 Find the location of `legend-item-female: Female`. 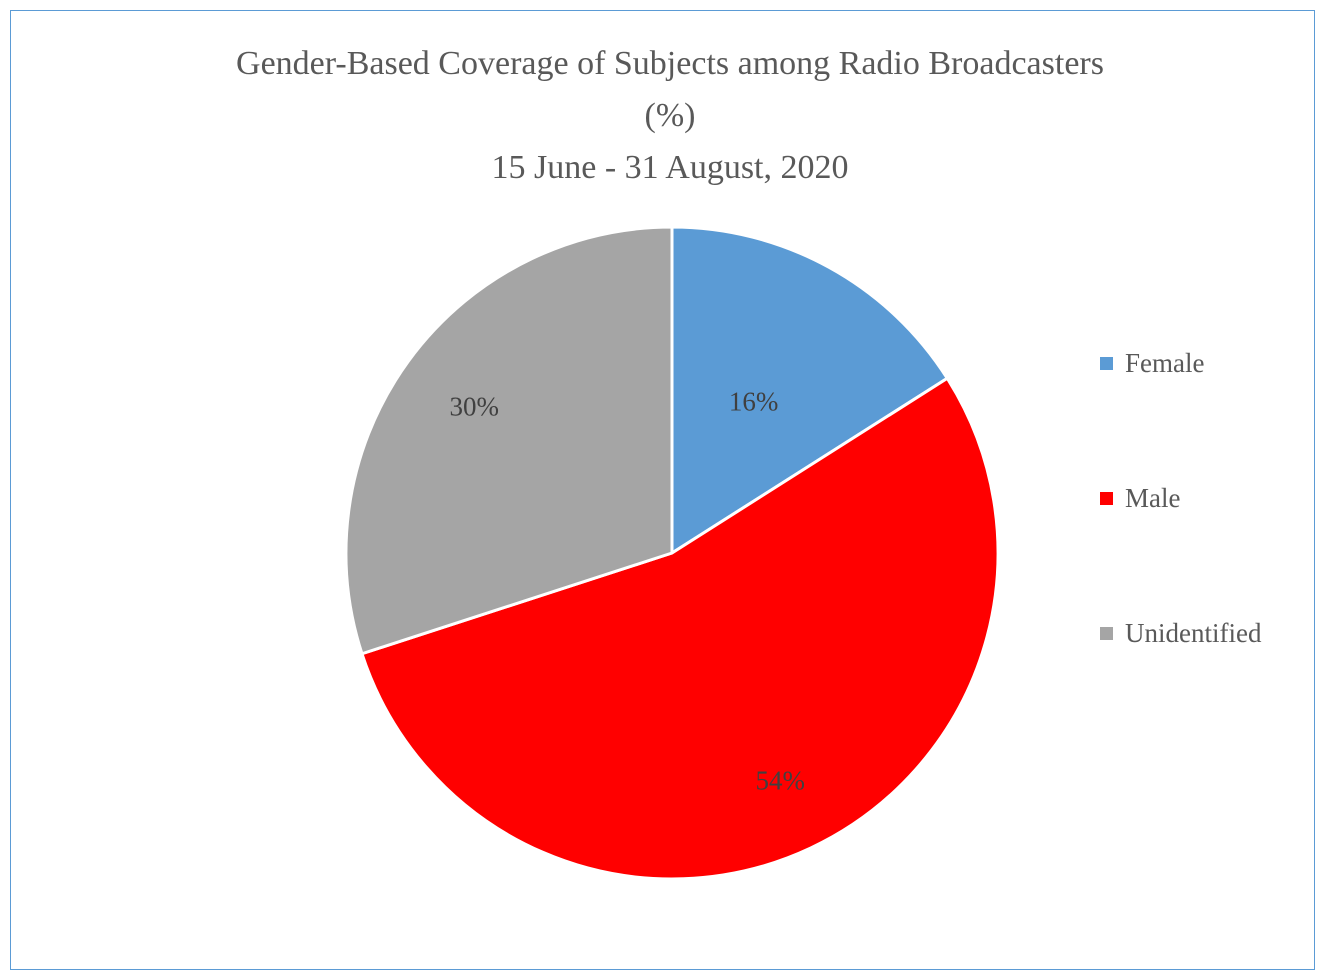

legend-item-female: Female is located at coordinates (1152, 363).